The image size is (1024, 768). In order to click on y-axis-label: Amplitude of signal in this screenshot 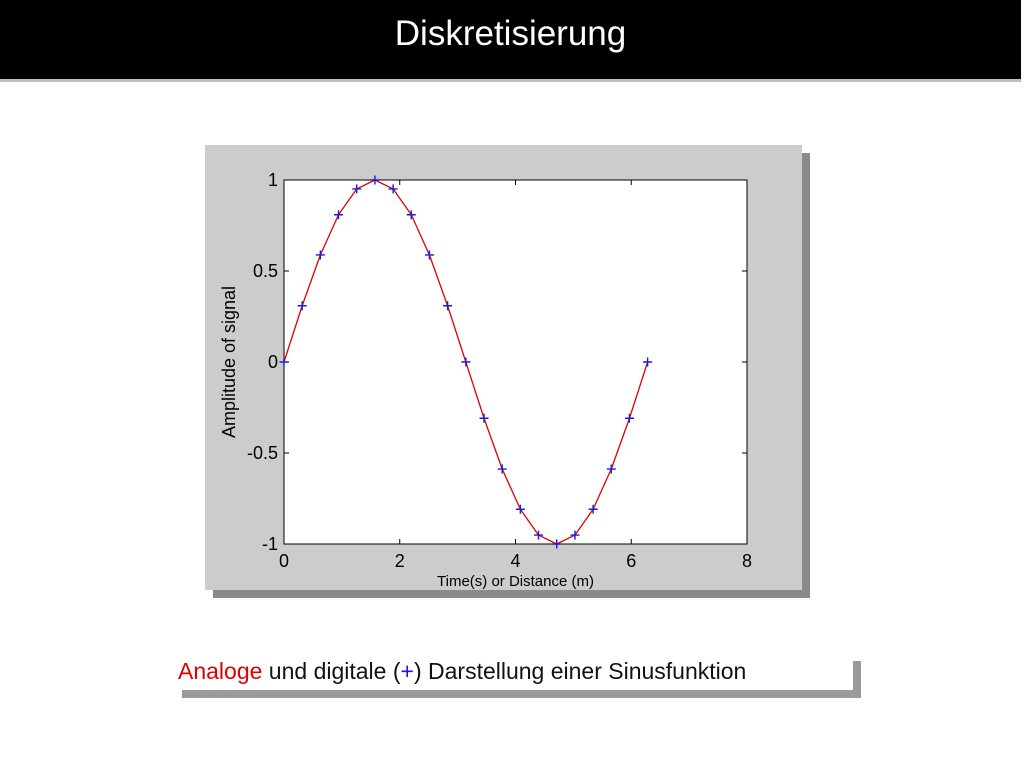, I will do `click(229, 362)`.